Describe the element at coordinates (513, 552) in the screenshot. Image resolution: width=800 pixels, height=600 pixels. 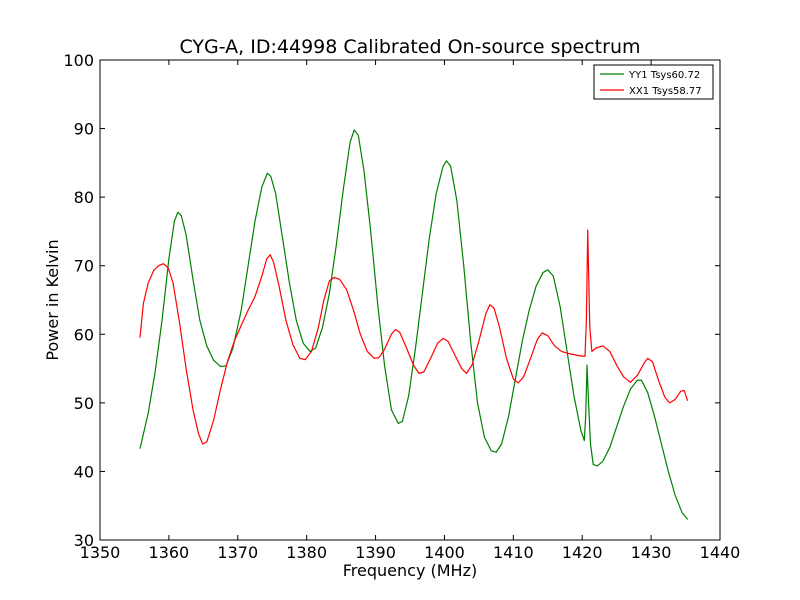
I see `x-tick-label: 1410` at that location.